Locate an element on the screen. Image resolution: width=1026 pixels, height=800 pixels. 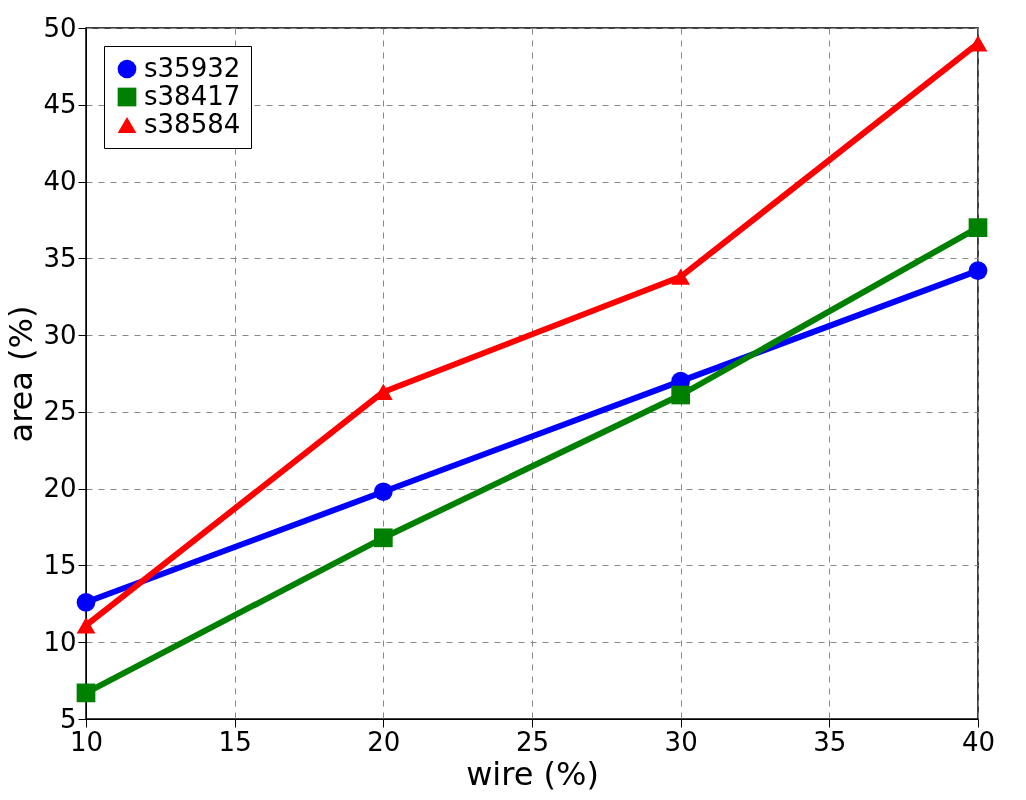
legend-label: s35932 is located at coordinates (192, 68).